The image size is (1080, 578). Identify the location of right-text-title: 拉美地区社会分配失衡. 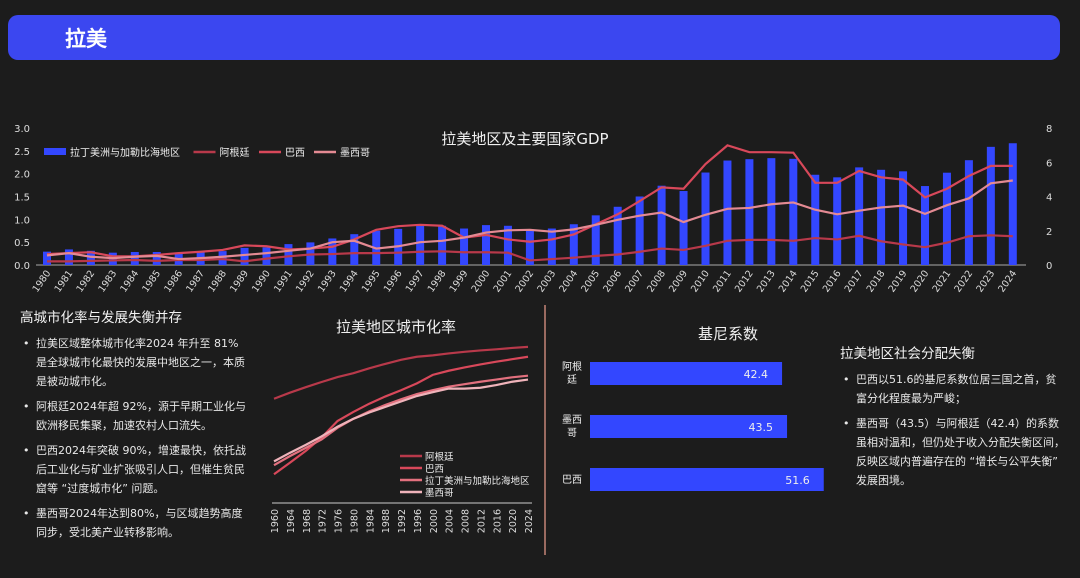
(907, 354).